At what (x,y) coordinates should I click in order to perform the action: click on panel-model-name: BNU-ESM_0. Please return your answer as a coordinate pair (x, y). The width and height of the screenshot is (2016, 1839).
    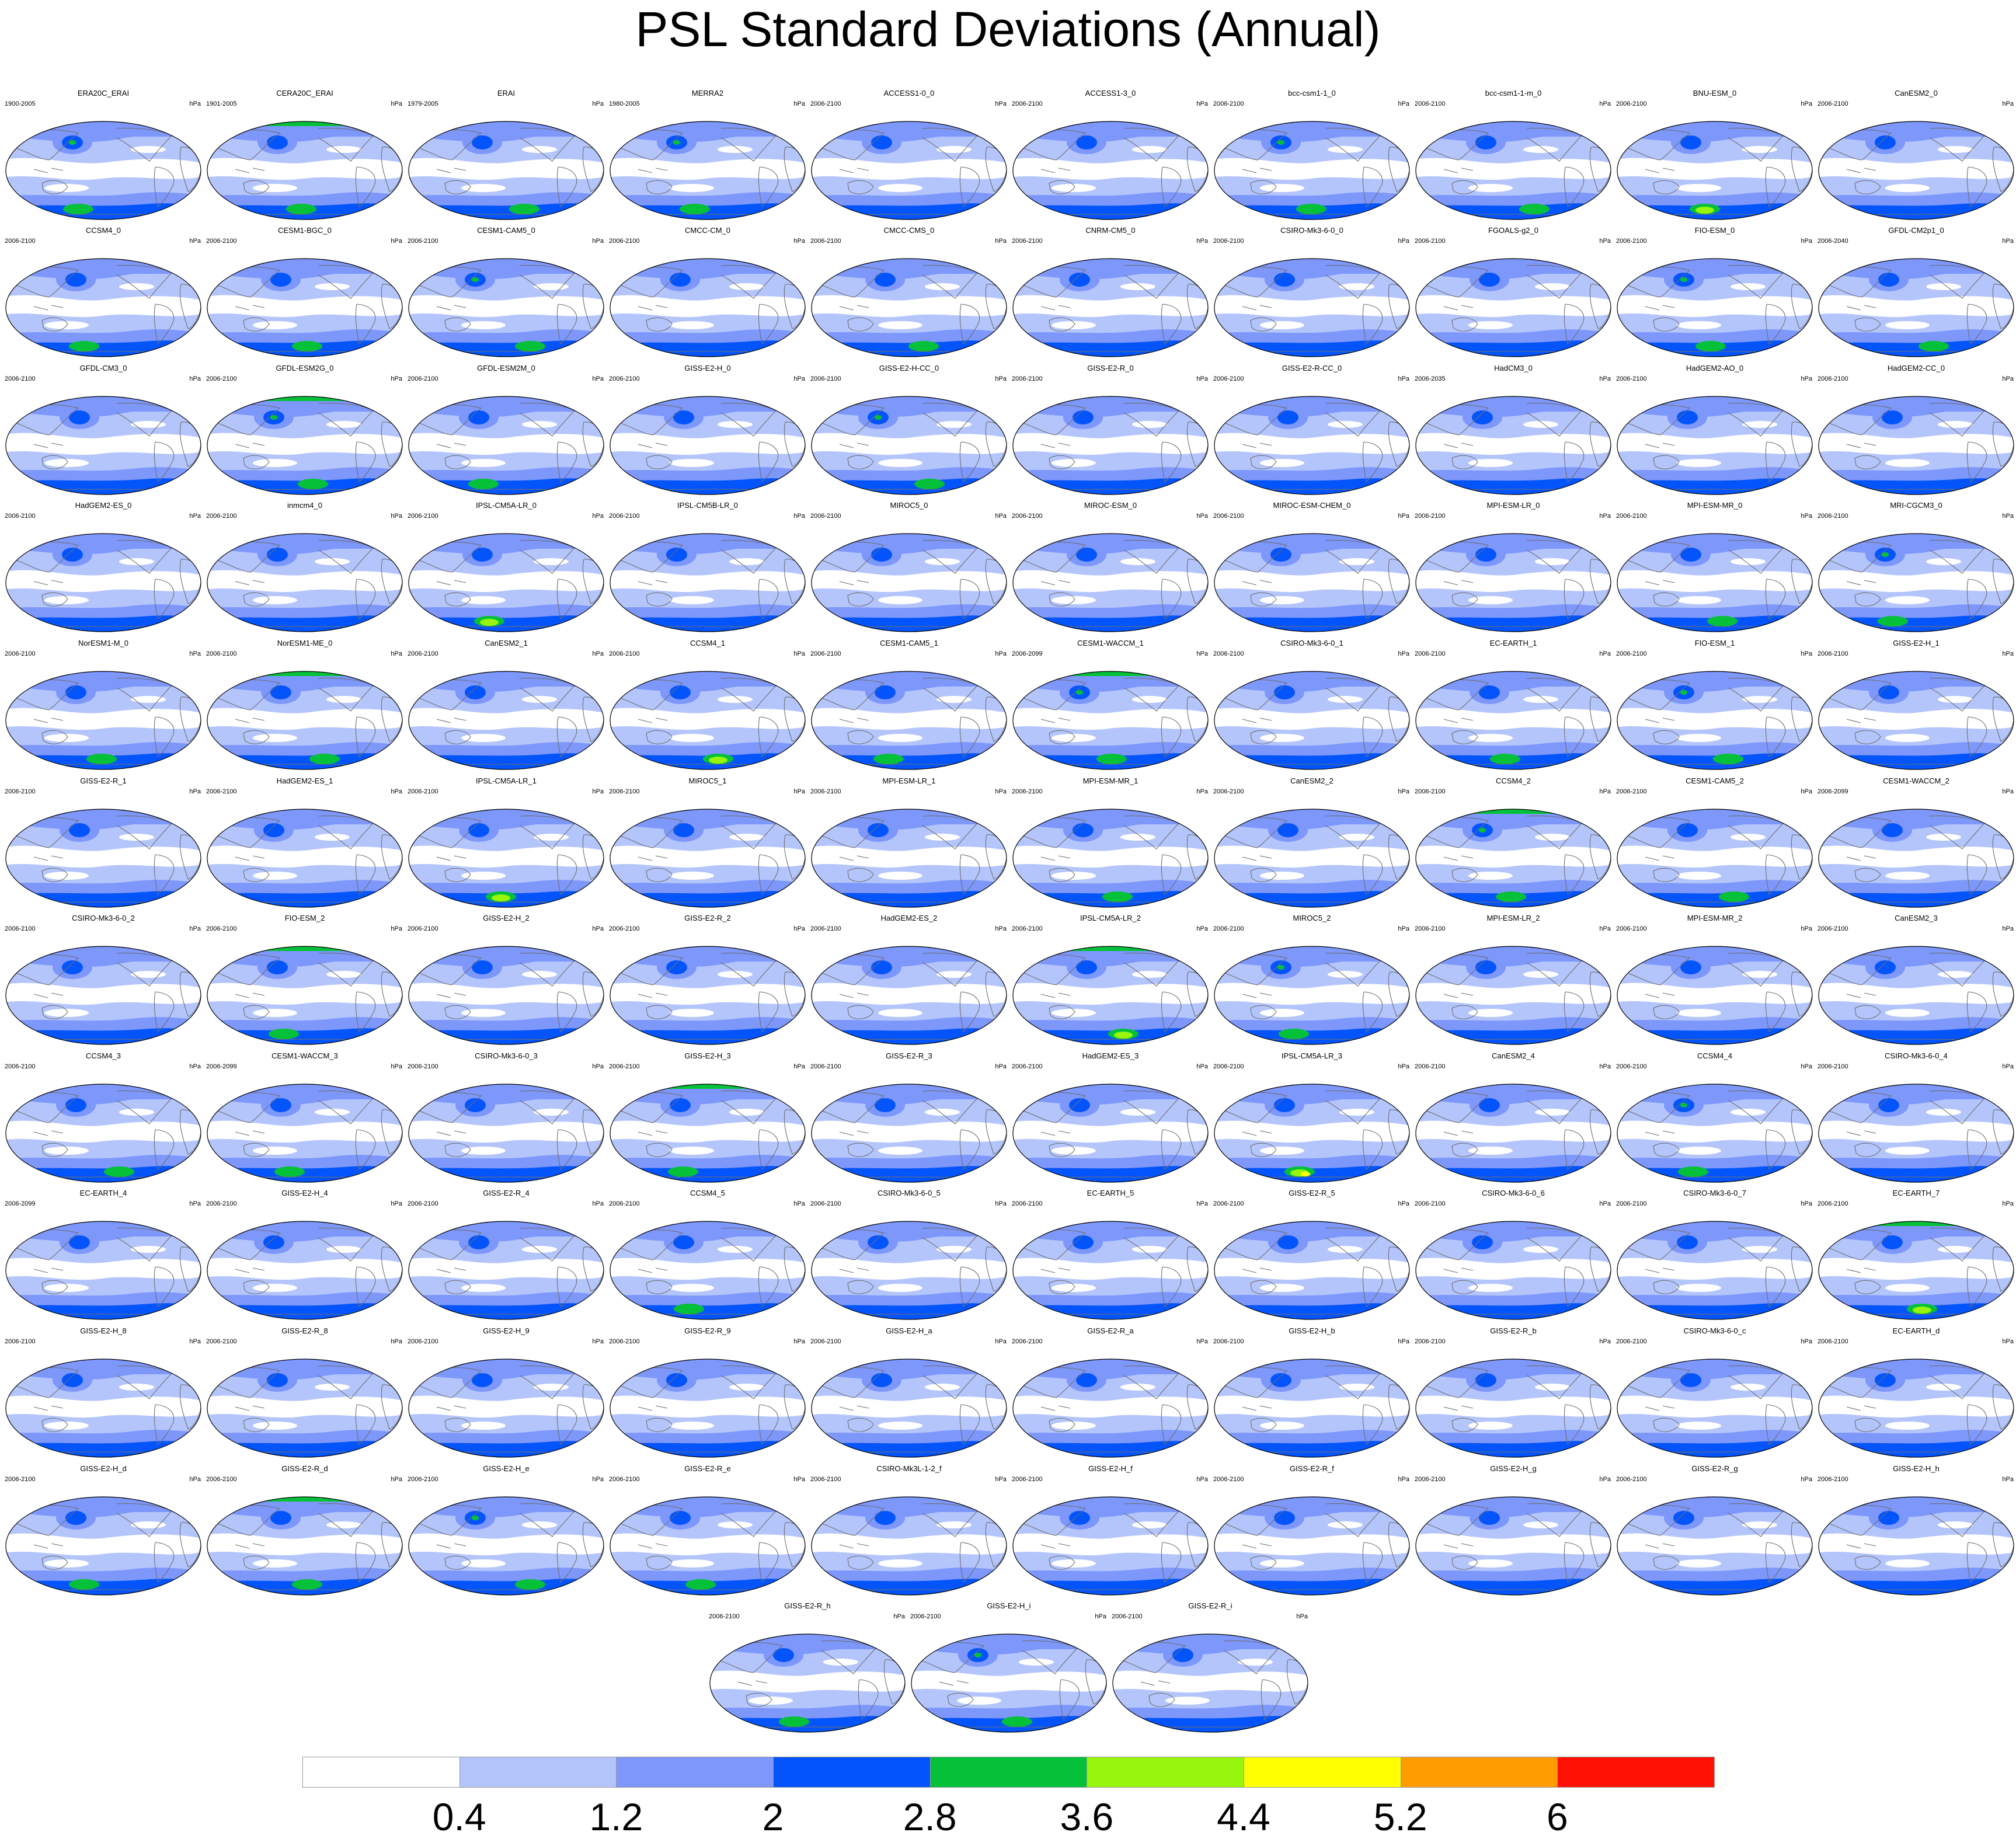
    Looking at the image, I should click on (1715, 93).